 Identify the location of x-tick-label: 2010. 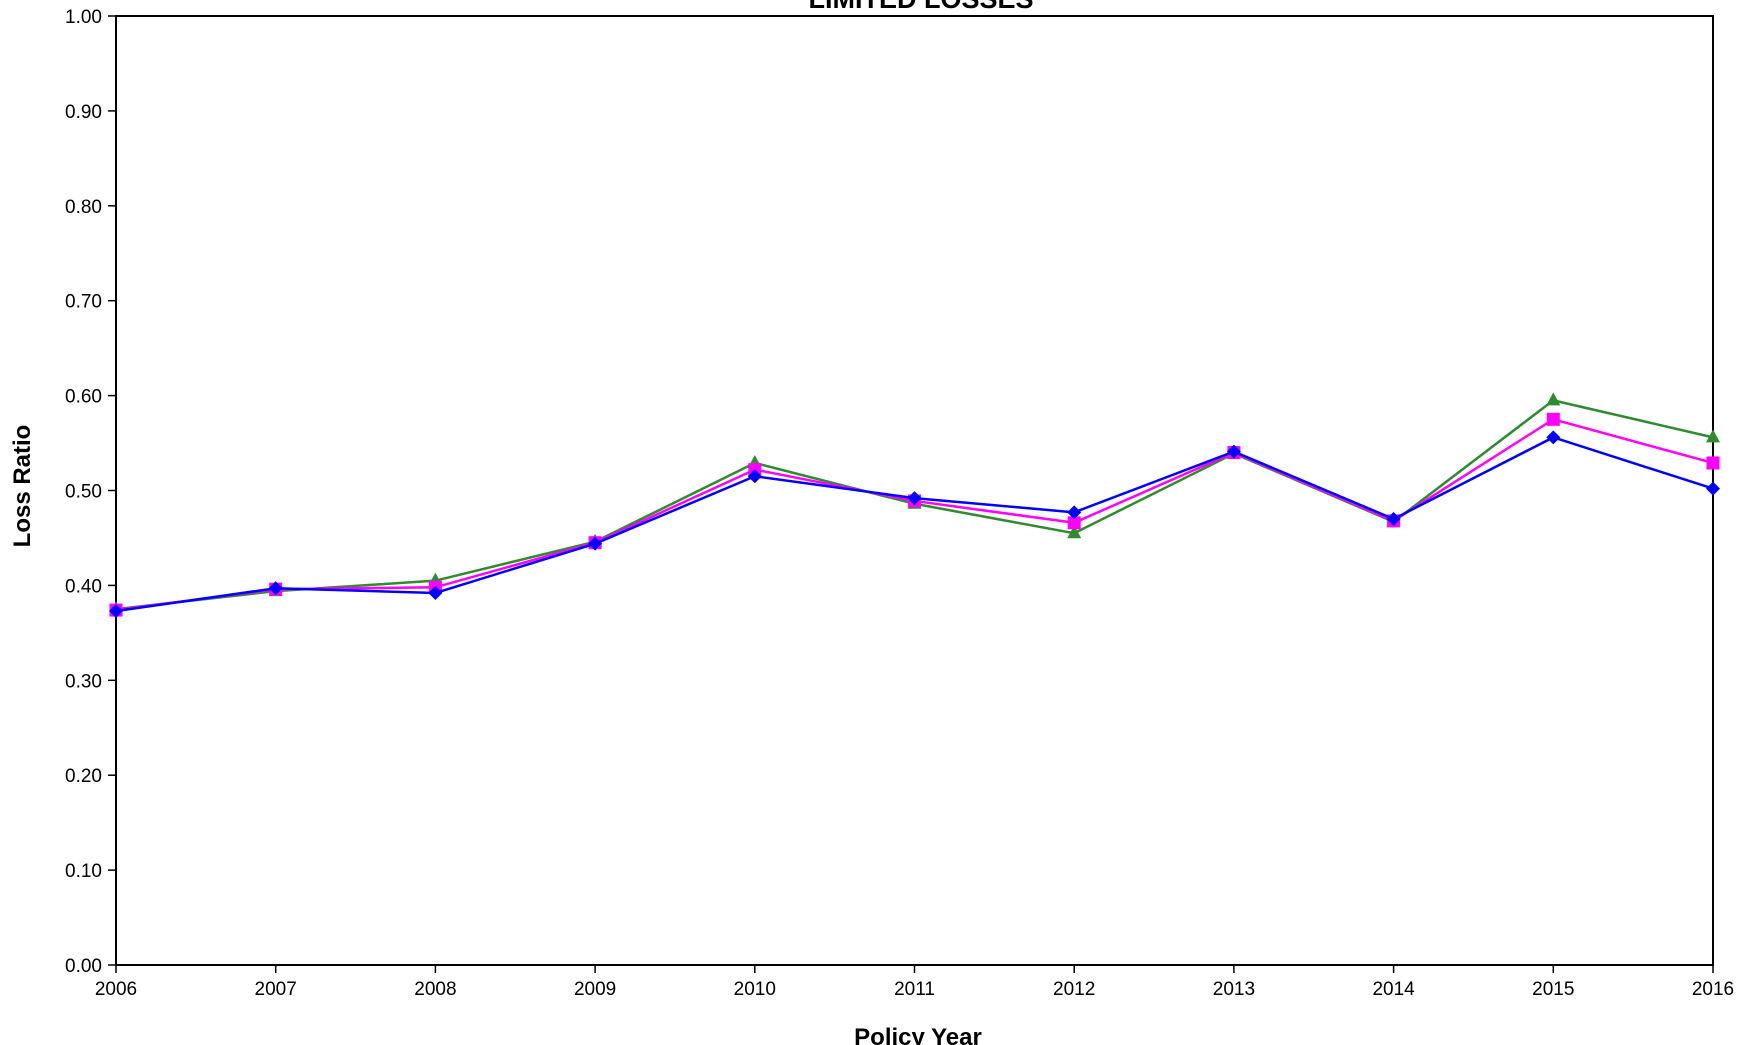
(755, 989).